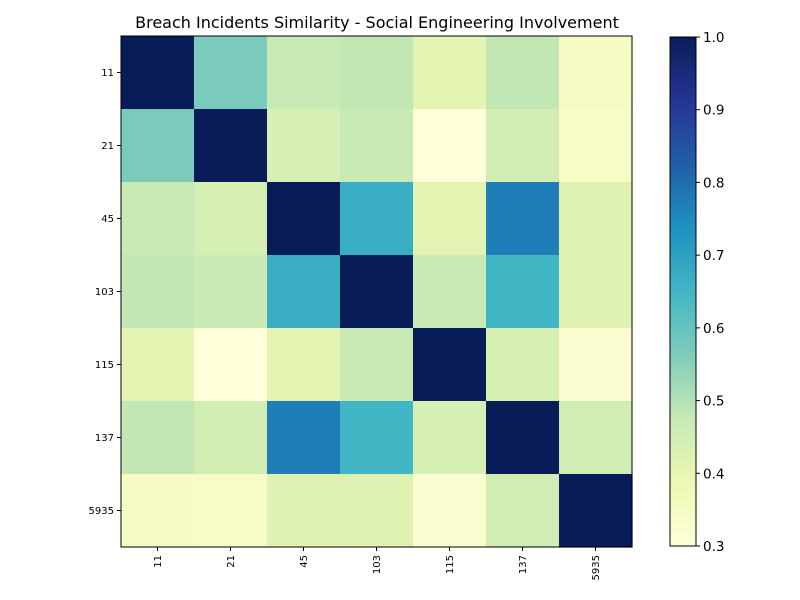  I want to click on colorbar-tick-label: 0.9, so click(713, 111).